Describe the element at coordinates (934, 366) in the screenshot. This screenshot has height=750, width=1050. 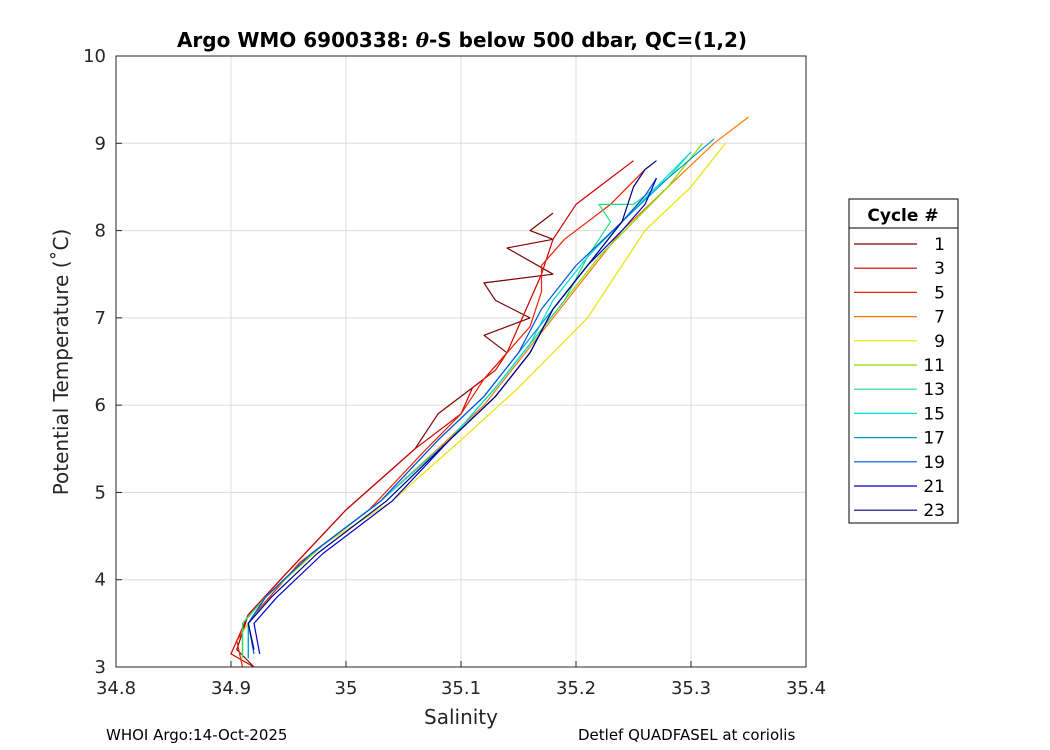
I see `legend-label-cycle-11: 11` at that location.